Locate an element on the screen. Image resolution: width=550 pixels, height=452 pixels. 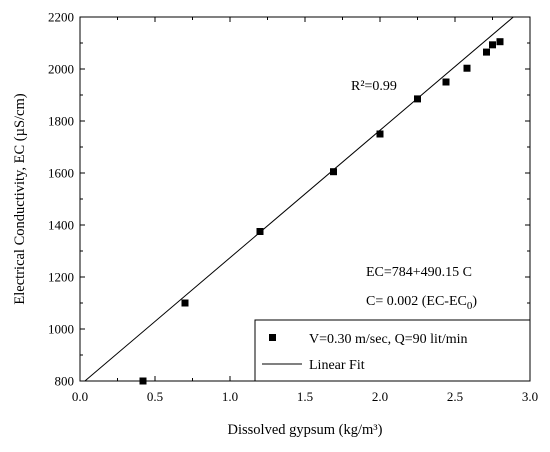
r-squared-label: R²=0.99 is located at coordinates (374, 86).